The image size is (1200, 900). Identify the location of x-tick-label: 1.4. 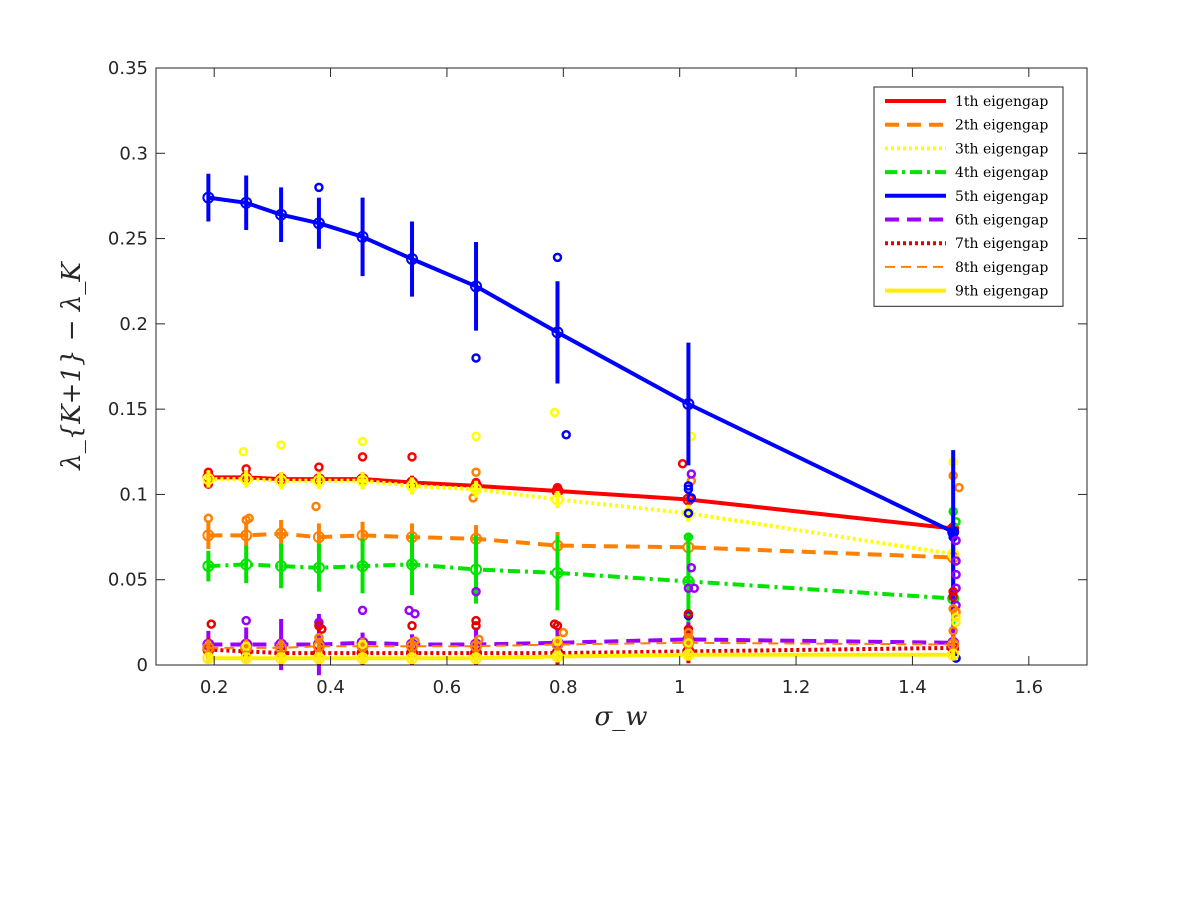
(912, 687).